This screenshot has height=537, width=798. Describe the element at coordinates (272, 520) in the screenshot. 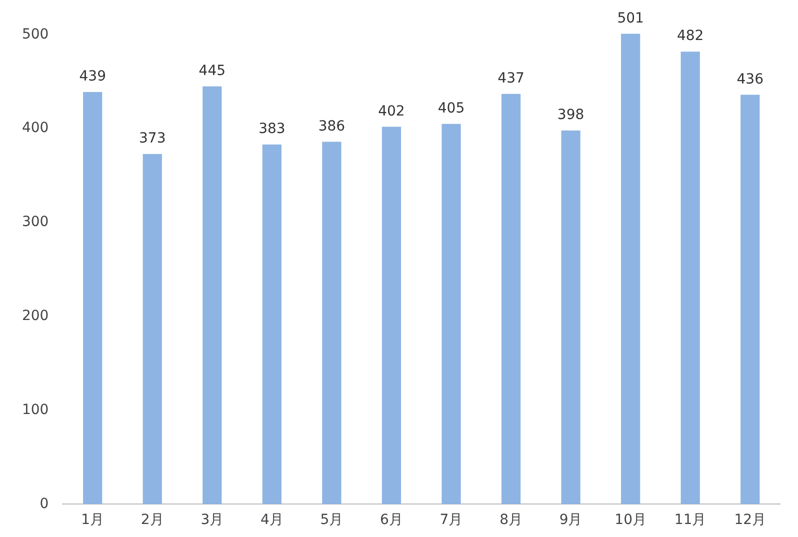

I see `x-tick-label: 4月` at that location.